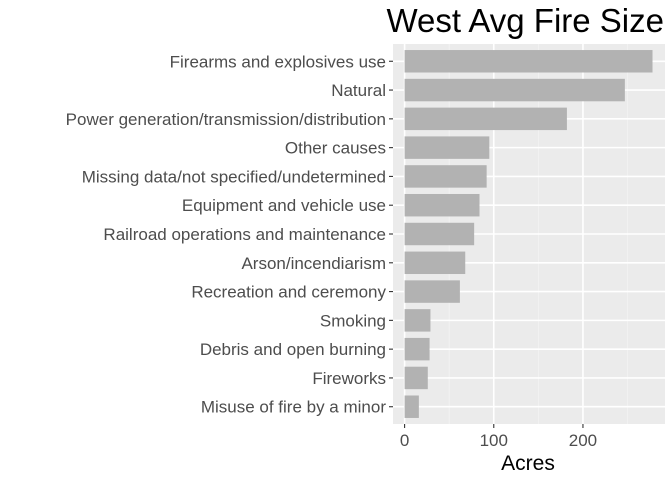 The width and height of the screenshot is (672, 480). Describe the element at coordinates (293, 349) in the screenshot. I see `y-tick-label: Debris and open burning` at that location.